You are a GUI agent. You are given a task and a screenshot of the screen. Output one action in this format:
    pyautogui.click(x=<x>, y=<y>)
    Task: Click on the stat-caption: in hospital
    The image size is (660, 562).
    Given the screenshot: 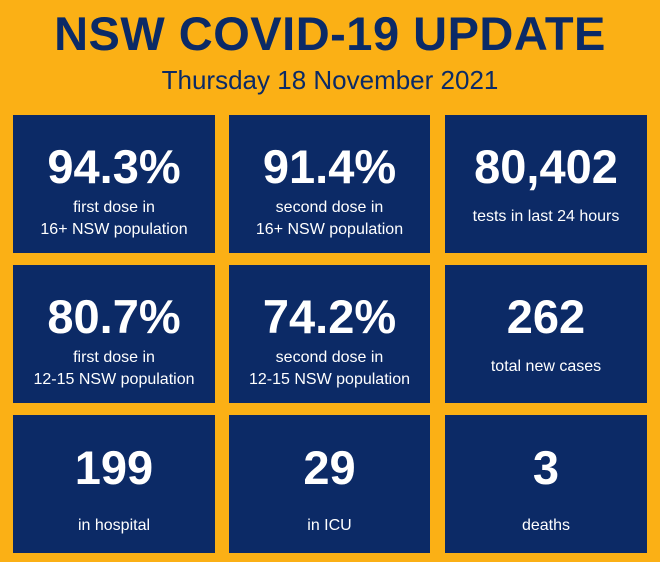 What is the action you would take?
    pyautogui.click(x=114, y=526)
    